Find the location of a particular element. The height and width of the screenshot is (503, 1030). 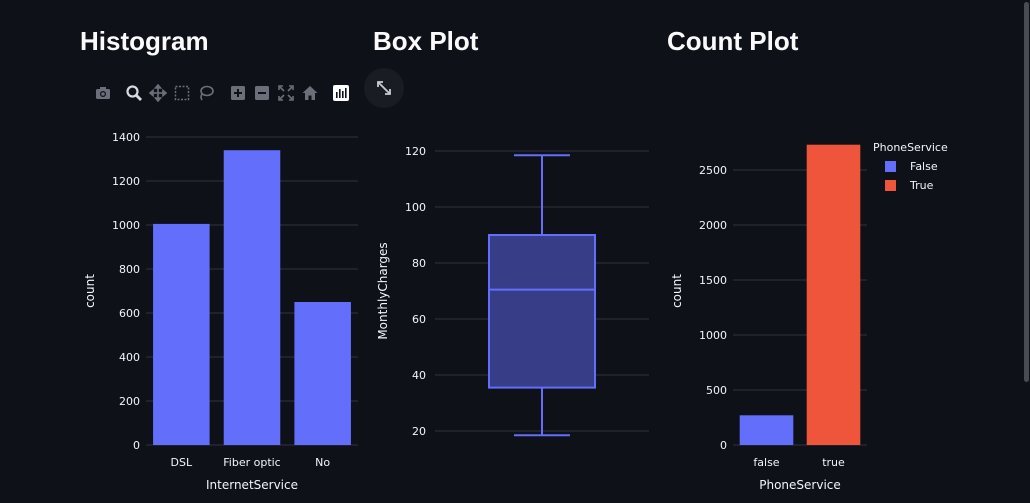

page-scrollbar is located at coordinates (1026, 251).